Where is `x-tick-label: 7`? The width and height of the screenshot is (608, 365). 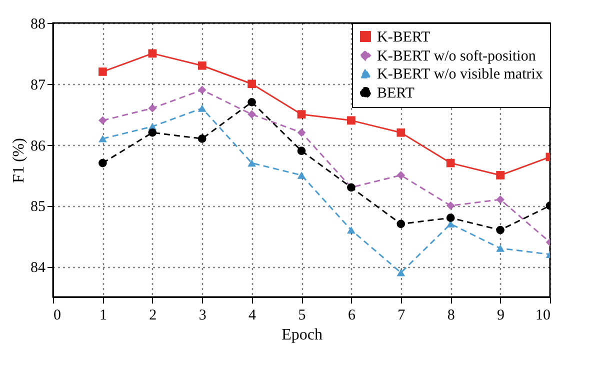 x-tick-label: 7 is located at coordinates (402, 316).